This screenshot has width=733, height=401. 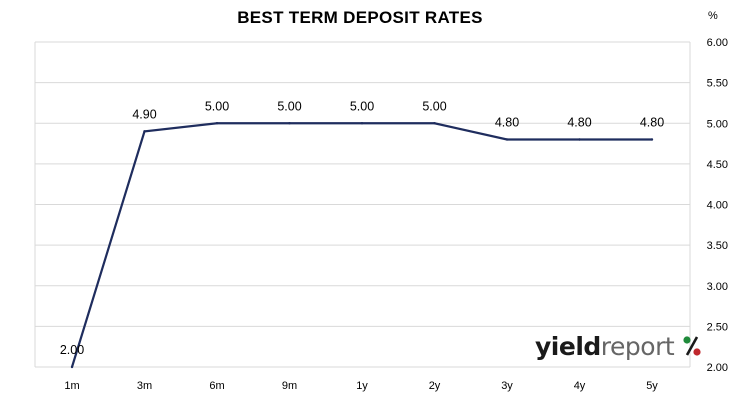 I want to click on x-tick-label: 3y, so click(x=507, y=386).